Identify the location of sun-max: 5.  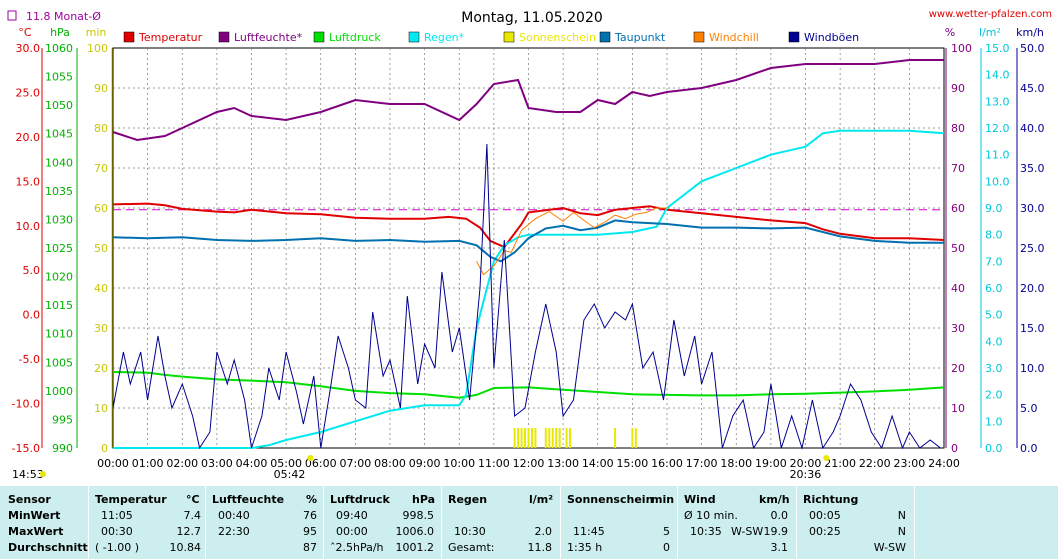
(666, 531).